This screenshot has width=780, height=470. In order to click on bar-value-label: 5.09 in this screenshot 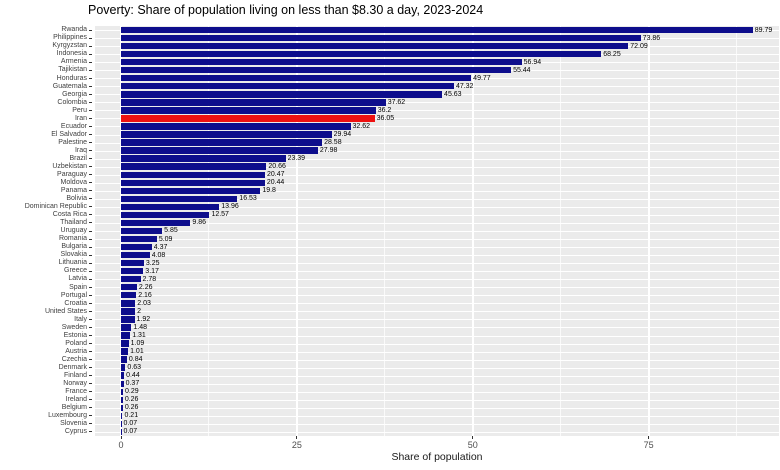, I will do `click(165, 239)`.